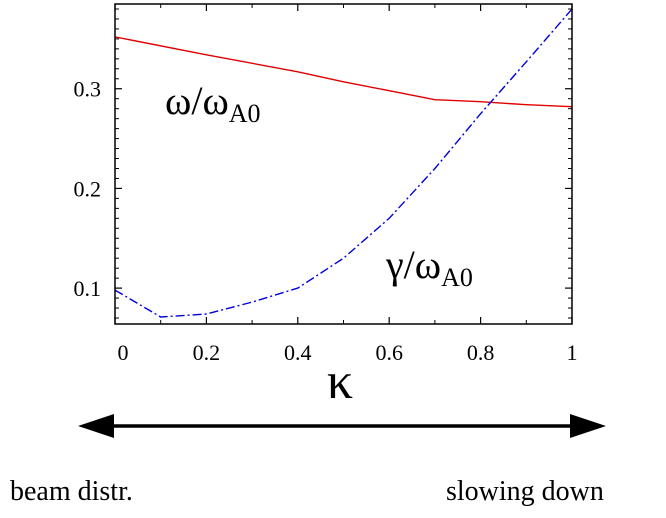 This screenshot has width=666, height=518. I want to click on omega-series-label: ω/ωA0, so click(213, 103).